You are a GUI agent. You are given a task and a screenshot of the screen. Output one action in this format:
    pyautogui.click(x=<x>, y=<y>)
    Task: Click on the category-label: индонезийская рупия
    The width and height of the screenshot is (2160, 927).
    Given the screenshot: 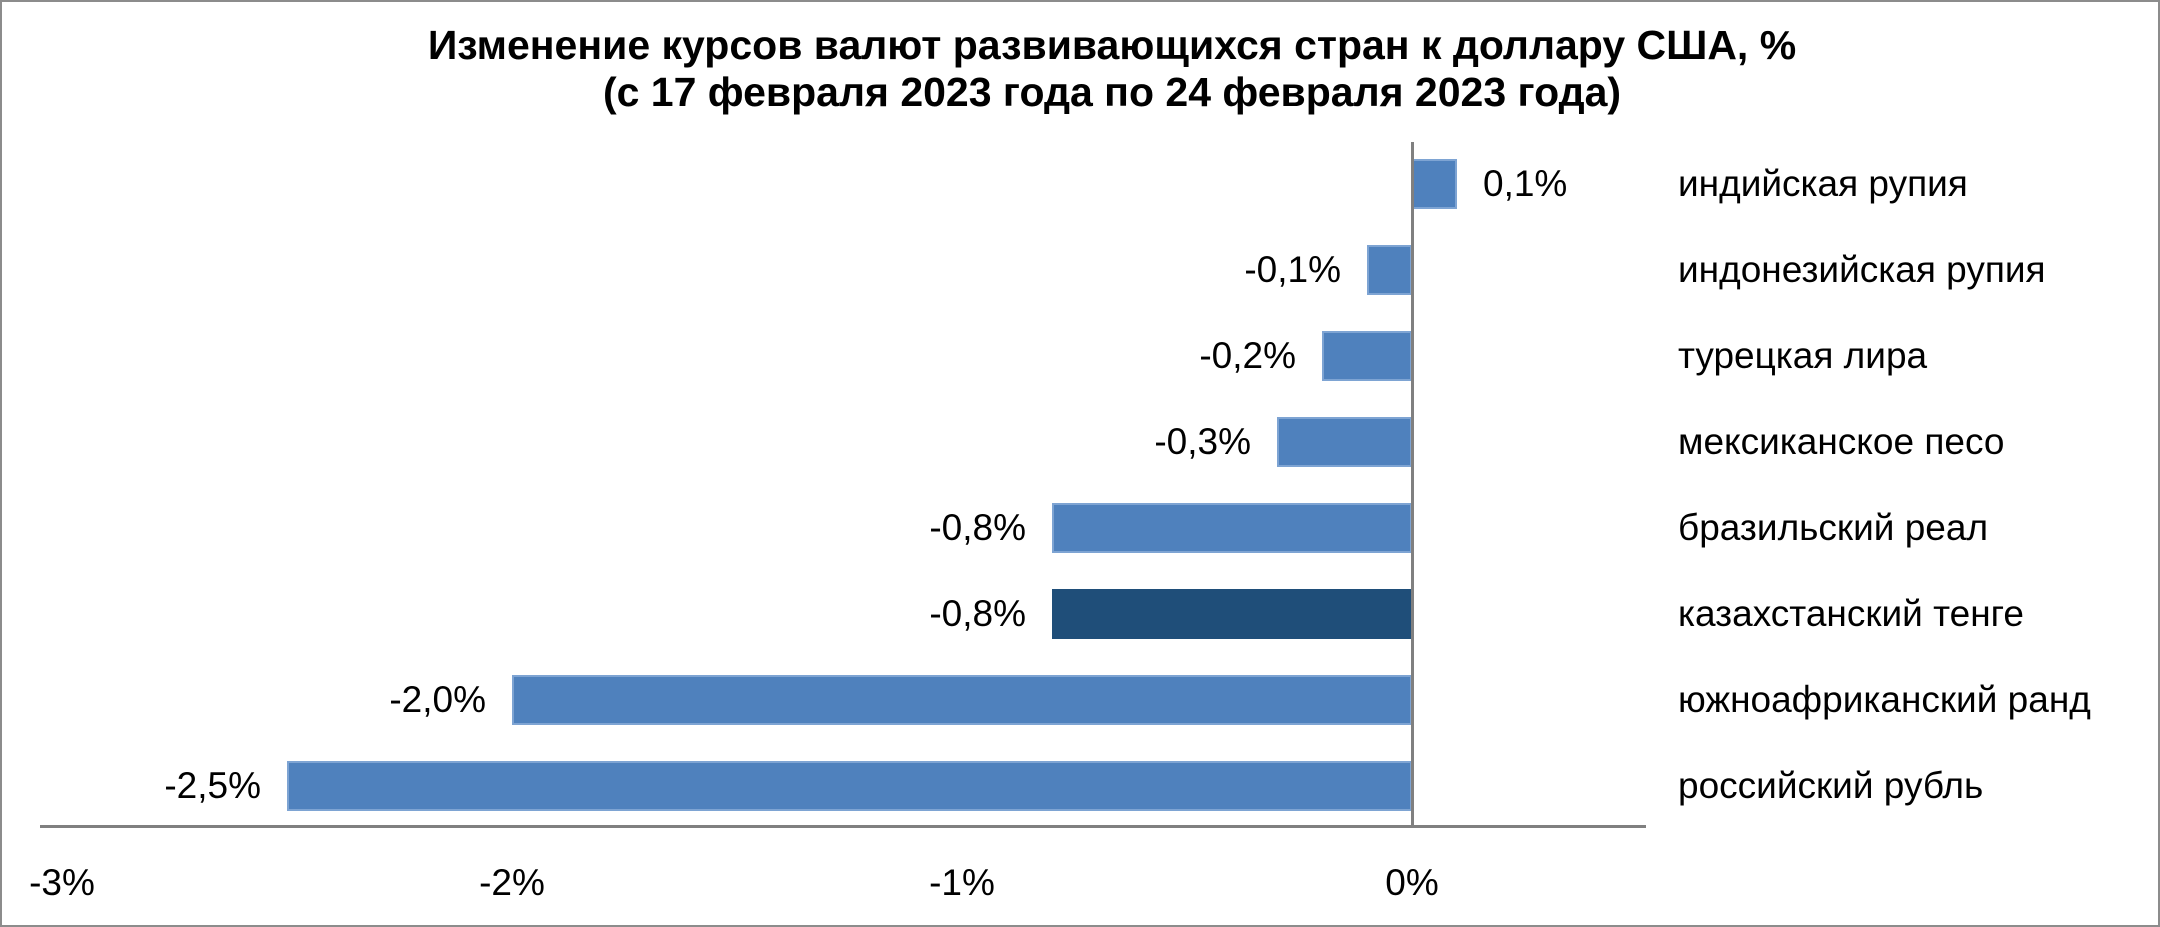 What is the action you would take?
    pyautogui.click(x=1862, y=269)
    